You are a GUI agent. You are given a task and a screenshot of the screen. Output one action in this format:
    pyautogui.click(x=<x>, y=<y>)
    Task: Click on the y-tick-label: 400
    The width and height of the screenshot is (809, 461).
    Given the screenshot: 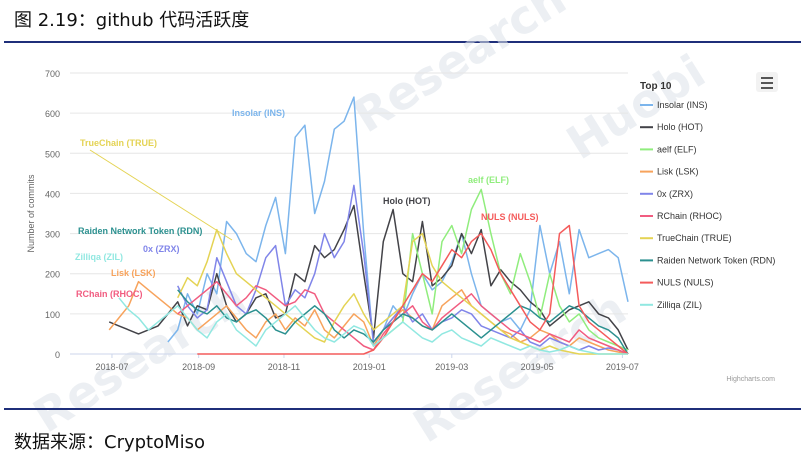 What is the action you would take?
    pyautogui.click(x=52, y=194)
    